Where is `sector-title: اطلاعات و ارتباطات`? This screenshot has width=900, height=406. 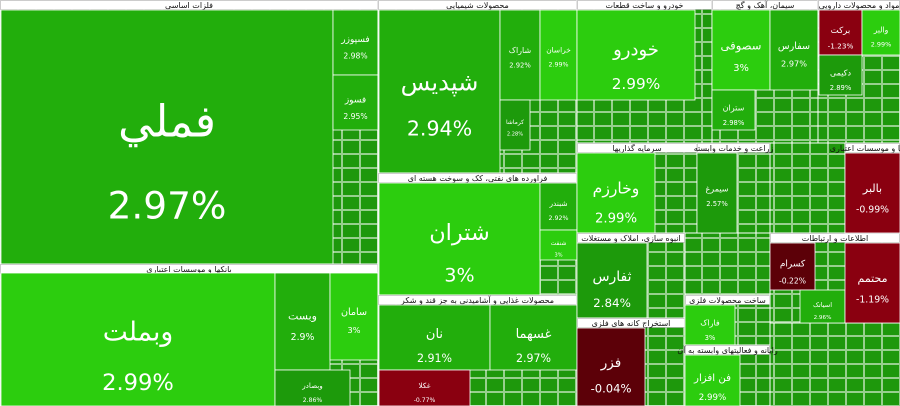 sector-title: اطلاعات و ارتباطات is located at coordinates (835, 238).